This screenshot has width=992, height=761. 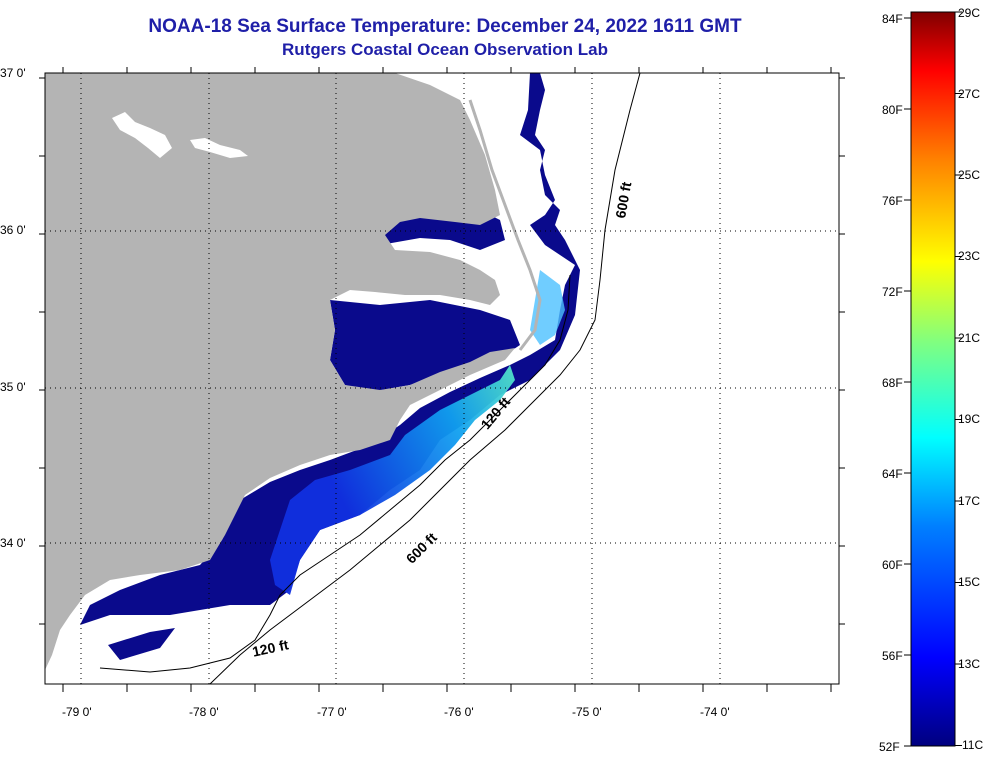 I want to click on colorbar-label-c: 29C, so click(x=969, y=13).